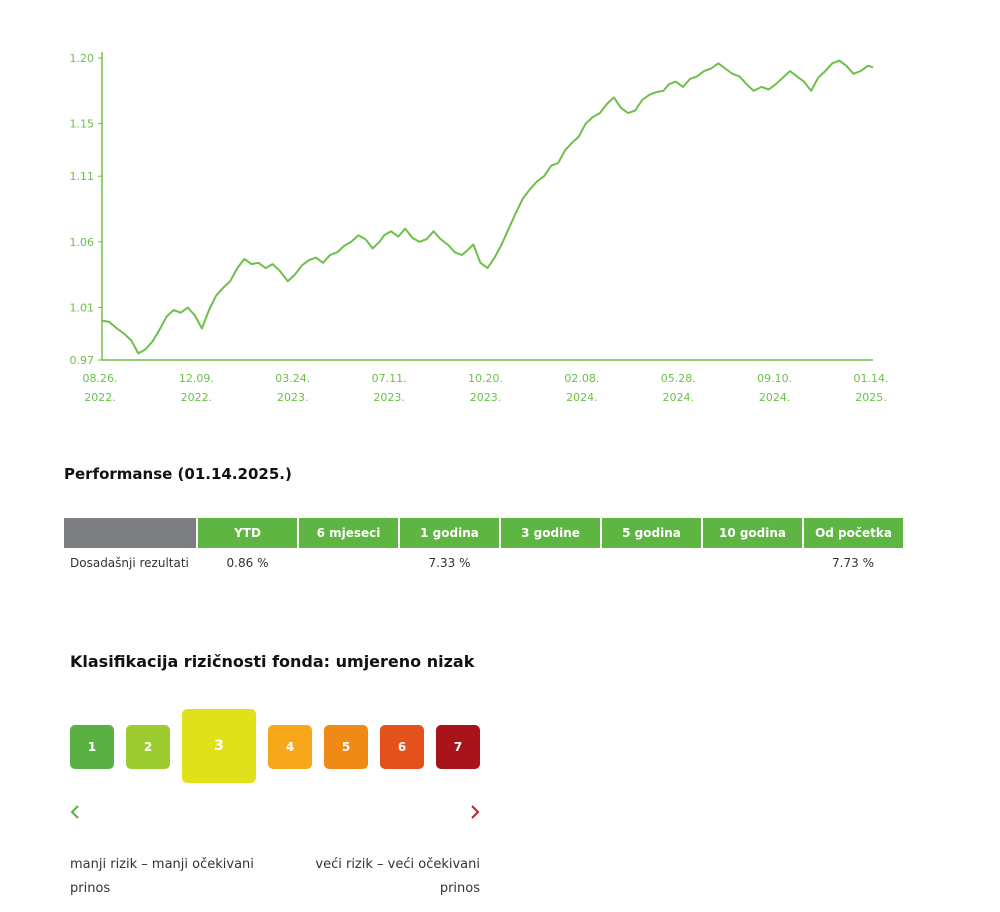 The image size is (1000, 912). I want to click on header-ytd: YTD, so click(247, 533).